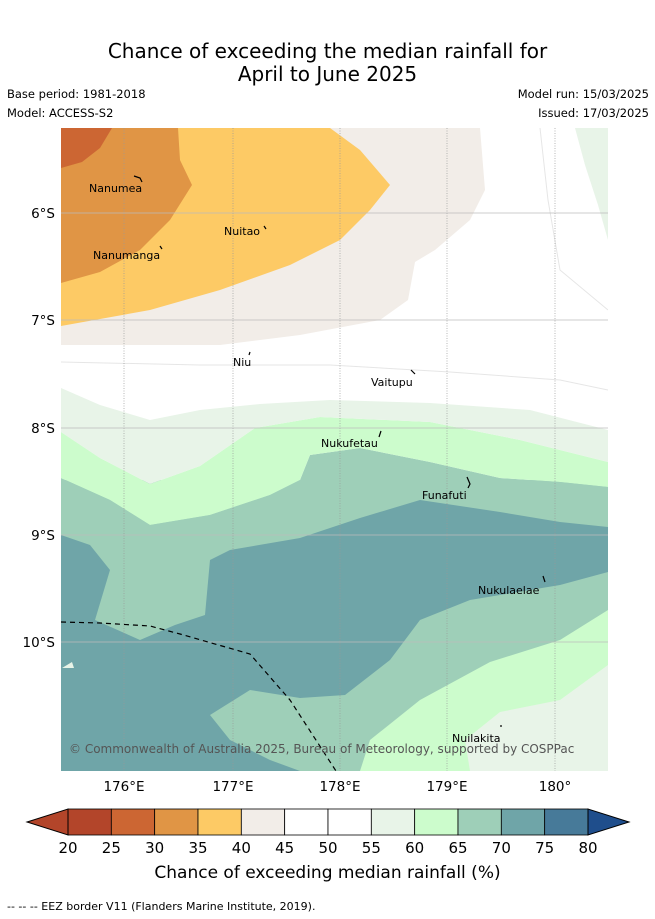  Describe the element at coordinates (47, 822) in the screenshot. I see `colorbar-low-arrow` at that location.